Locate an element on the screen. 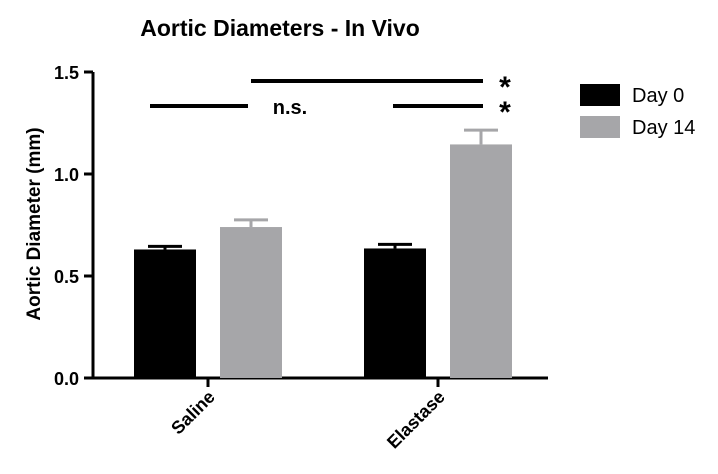  y-tick-label: 1.5 is located at coordinates (66, 73).